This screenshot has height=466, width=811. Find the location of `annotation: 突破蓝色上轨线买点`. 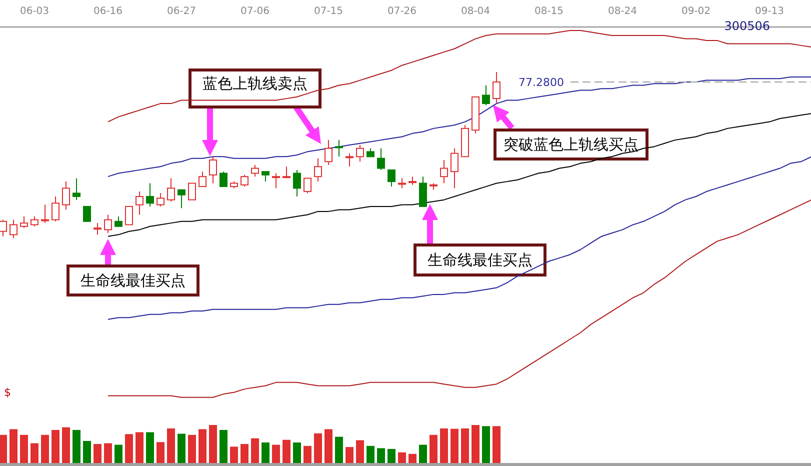

annotation: 突破蓝色上轨线买点 is located at coordinates (571, 145).